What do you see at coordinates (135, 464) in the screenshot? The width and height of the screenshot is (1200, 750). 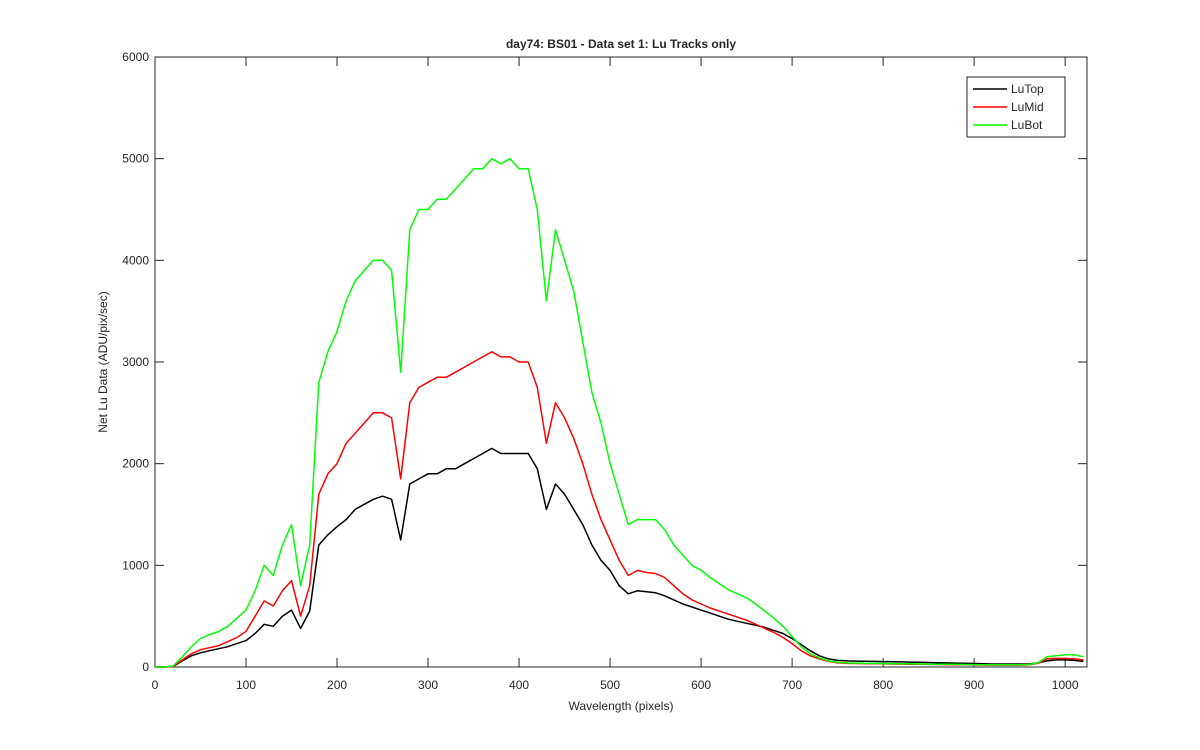 I see `y-tick-label: 2000` at bounding box center [135, 464].